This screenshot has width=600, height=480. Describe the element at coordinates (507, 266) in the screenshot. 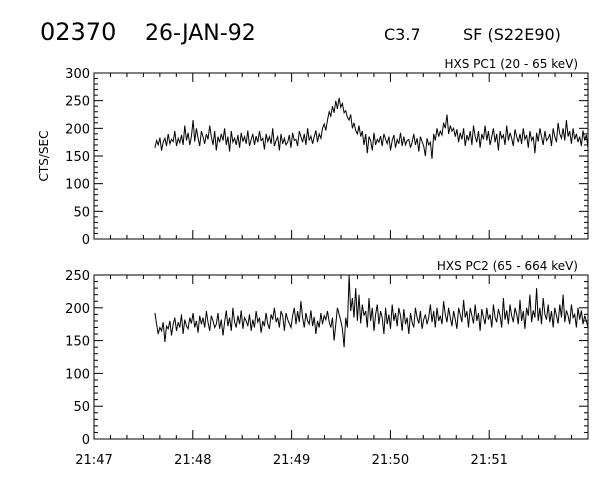

I see `panel-label: HXS PC2 (65 - 664 keV)` at that location.